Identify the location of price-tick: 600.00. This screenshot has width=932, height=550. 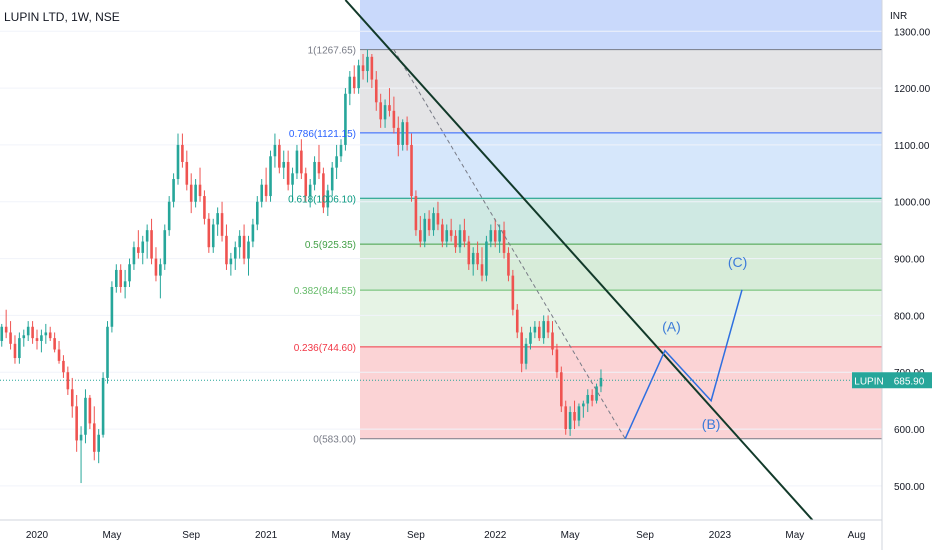
(909, 430).